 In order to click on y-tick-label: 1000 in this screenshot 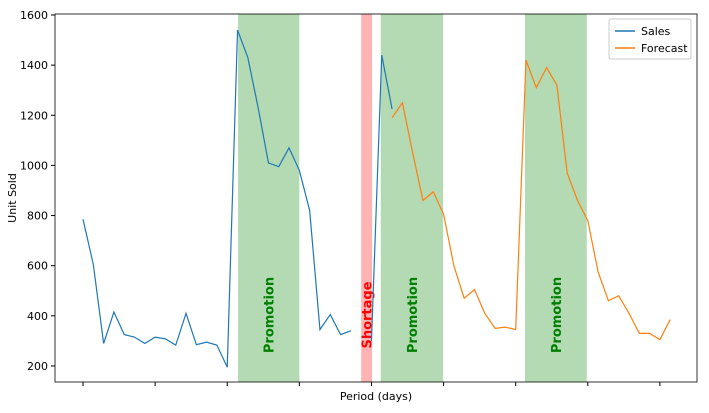, I will do `click(34, 165)`.